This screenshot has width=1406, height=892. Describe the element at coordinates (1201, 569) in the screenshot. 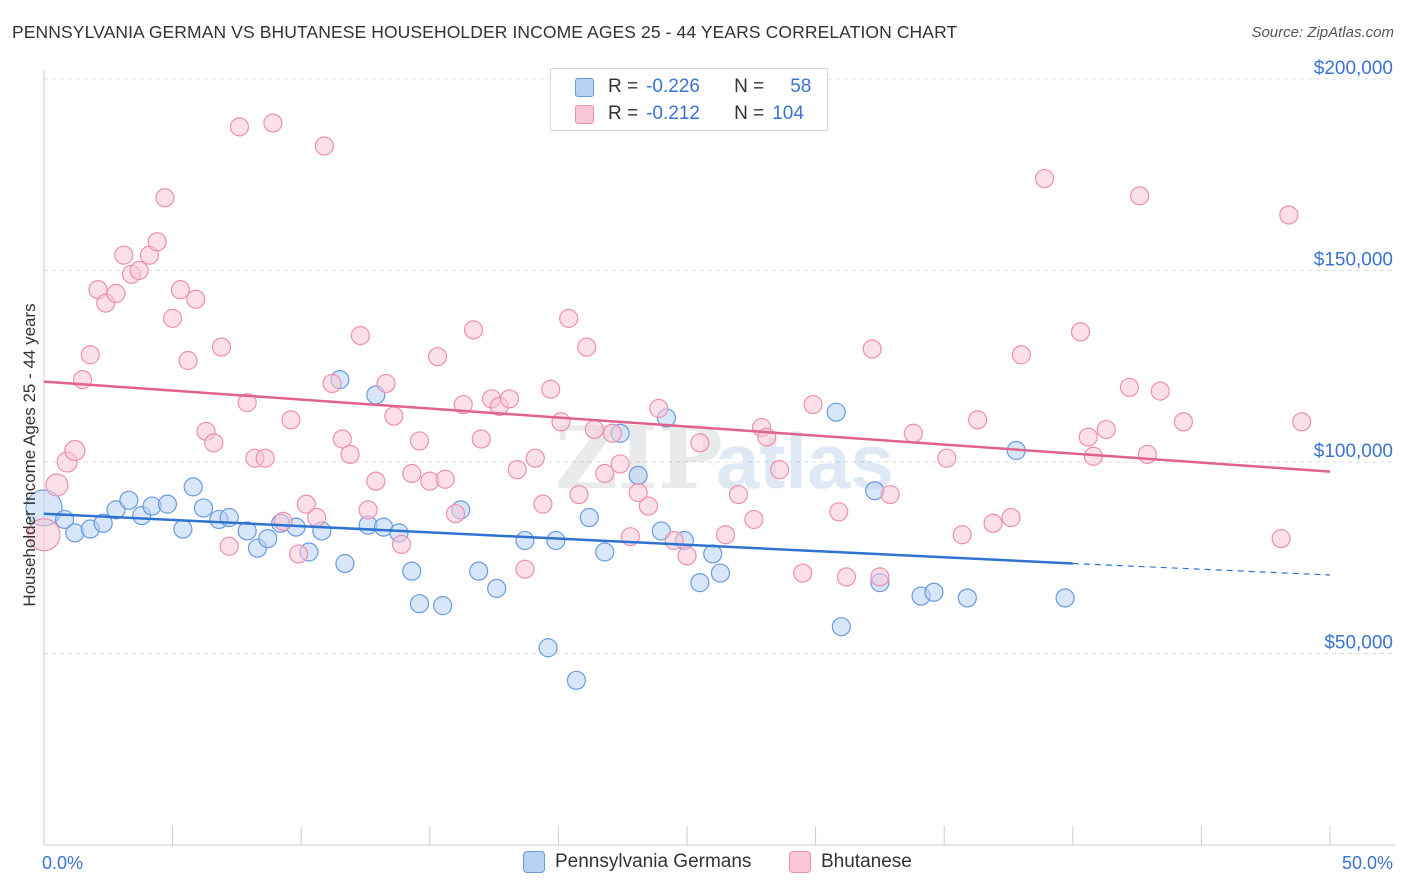

I see `trend-line-pennsylvania-extension` at that location.